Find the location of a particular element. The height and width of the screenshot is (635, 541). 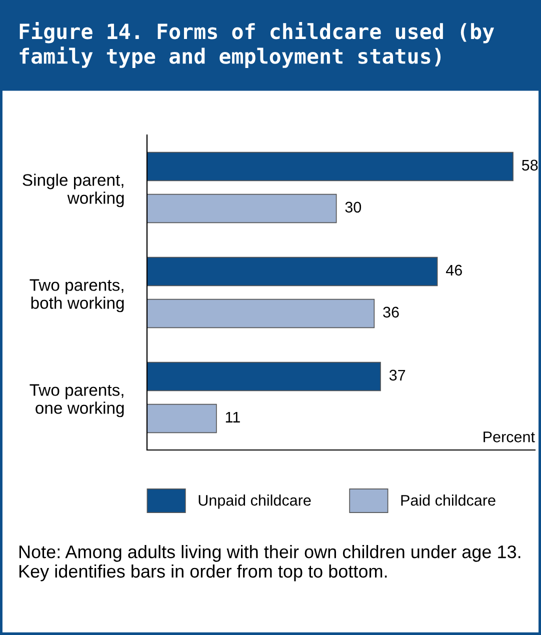

data-label: 46 is located at coordinates (454, 270).